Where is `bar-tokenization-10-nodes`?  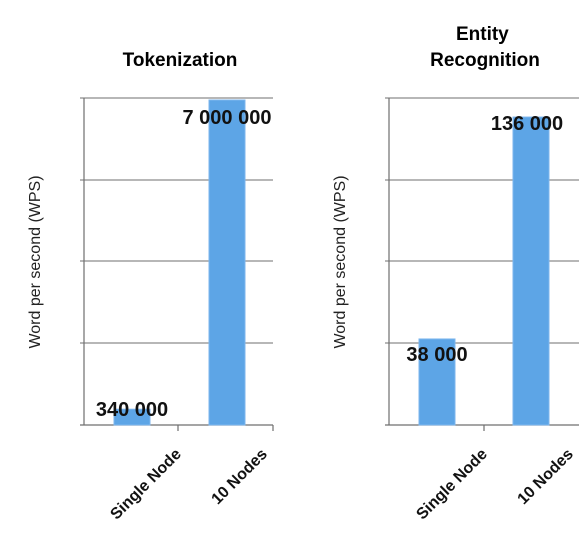 bar-tokenization-10-nodes is located at coordinates (227, 262).